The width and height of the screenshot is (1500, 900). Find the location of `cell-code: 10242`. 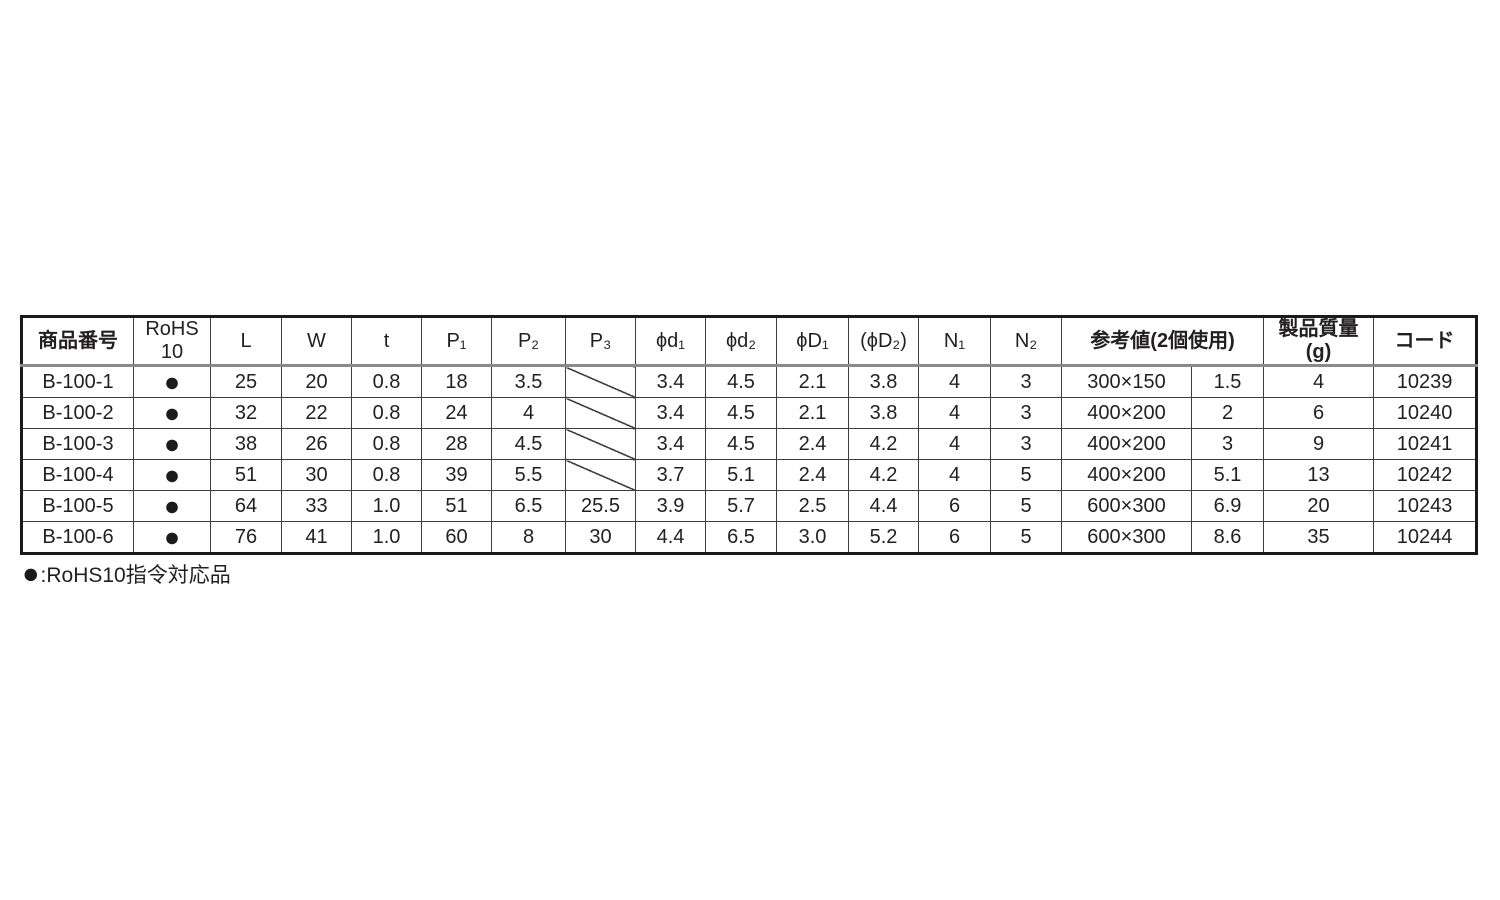

cell-code: 10242 is located at coordinates (1425, 475).